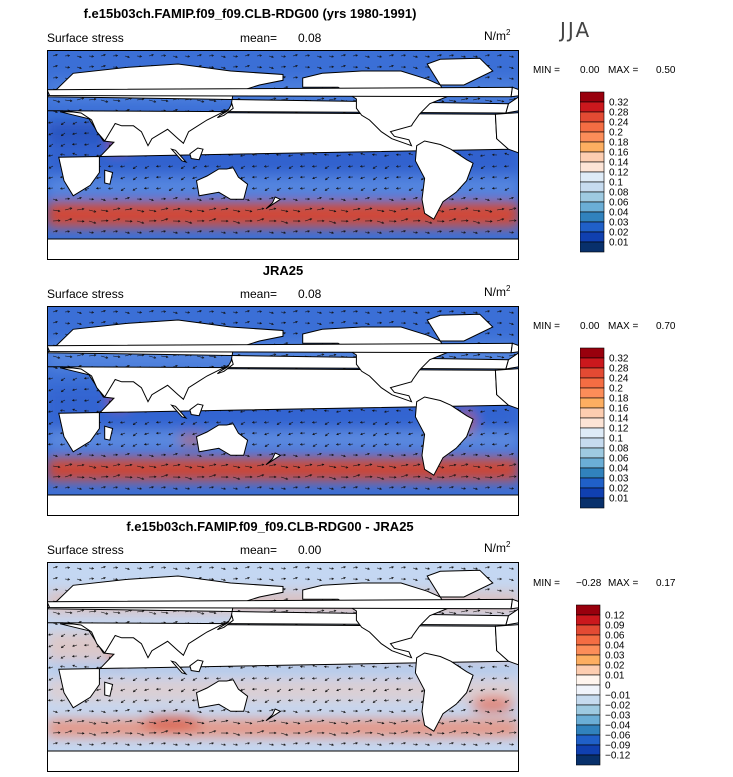 The height and width of the screenshot is (777, 733). Describe the element at coordinates (497, 291) in the screenshot. I see `panel-2-units: N/m2` at that location.